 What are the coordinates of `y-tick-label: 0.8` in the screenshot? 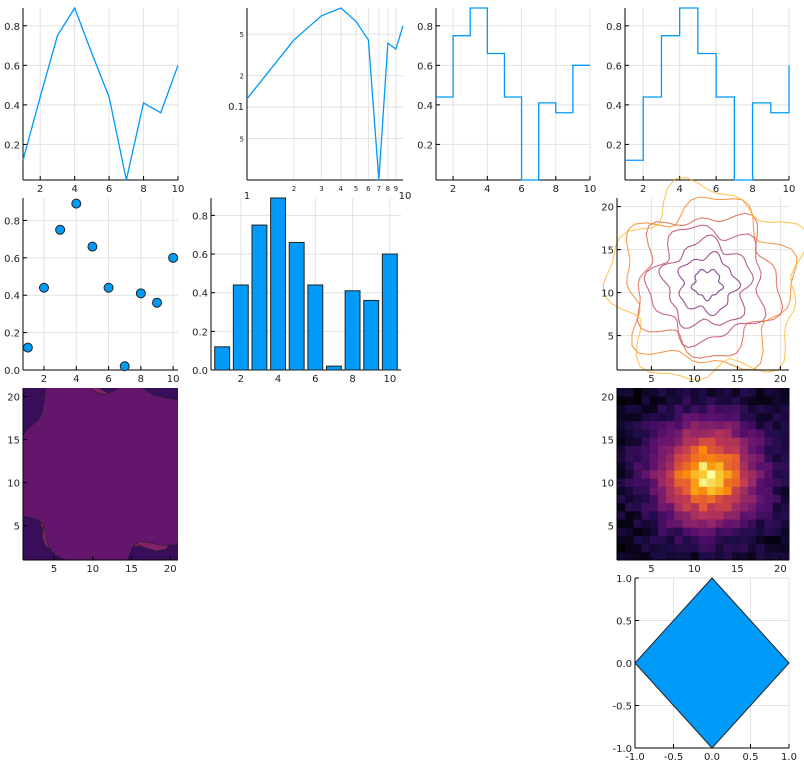 It's located at (614, 27).